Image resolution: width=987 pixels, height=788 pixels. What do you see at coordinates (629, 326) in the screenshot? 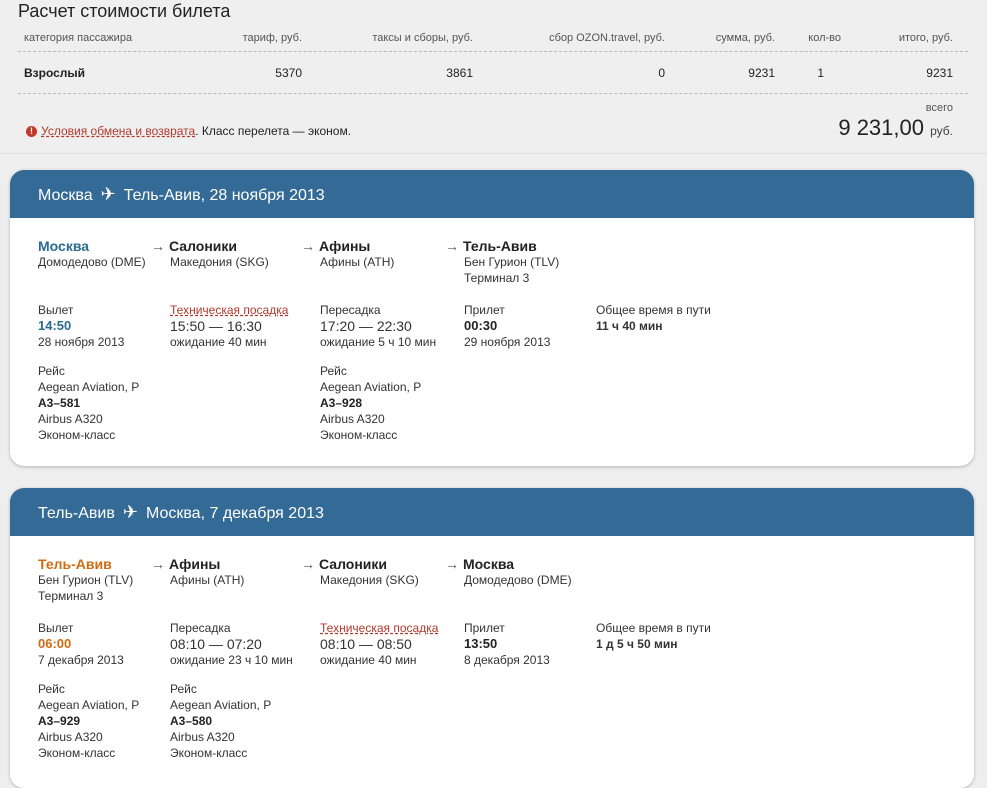
I see `duration-value: 11 ч 40 мин` at bounding box center [629, 326].